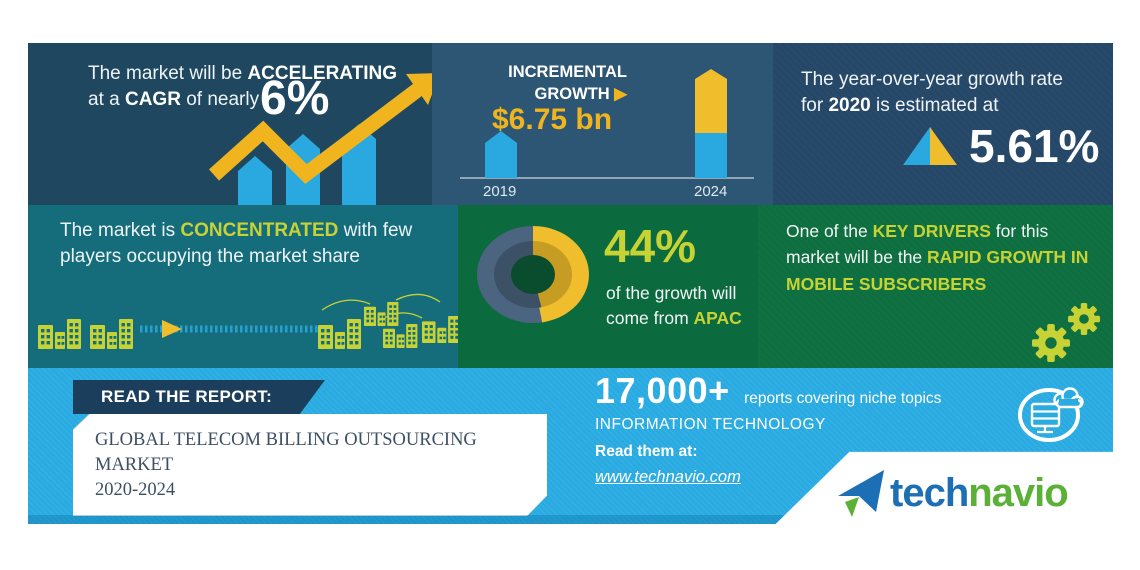  Describe the element at coordinates (1066, 332) in the screenshot. I see `gears-icon` at that location.